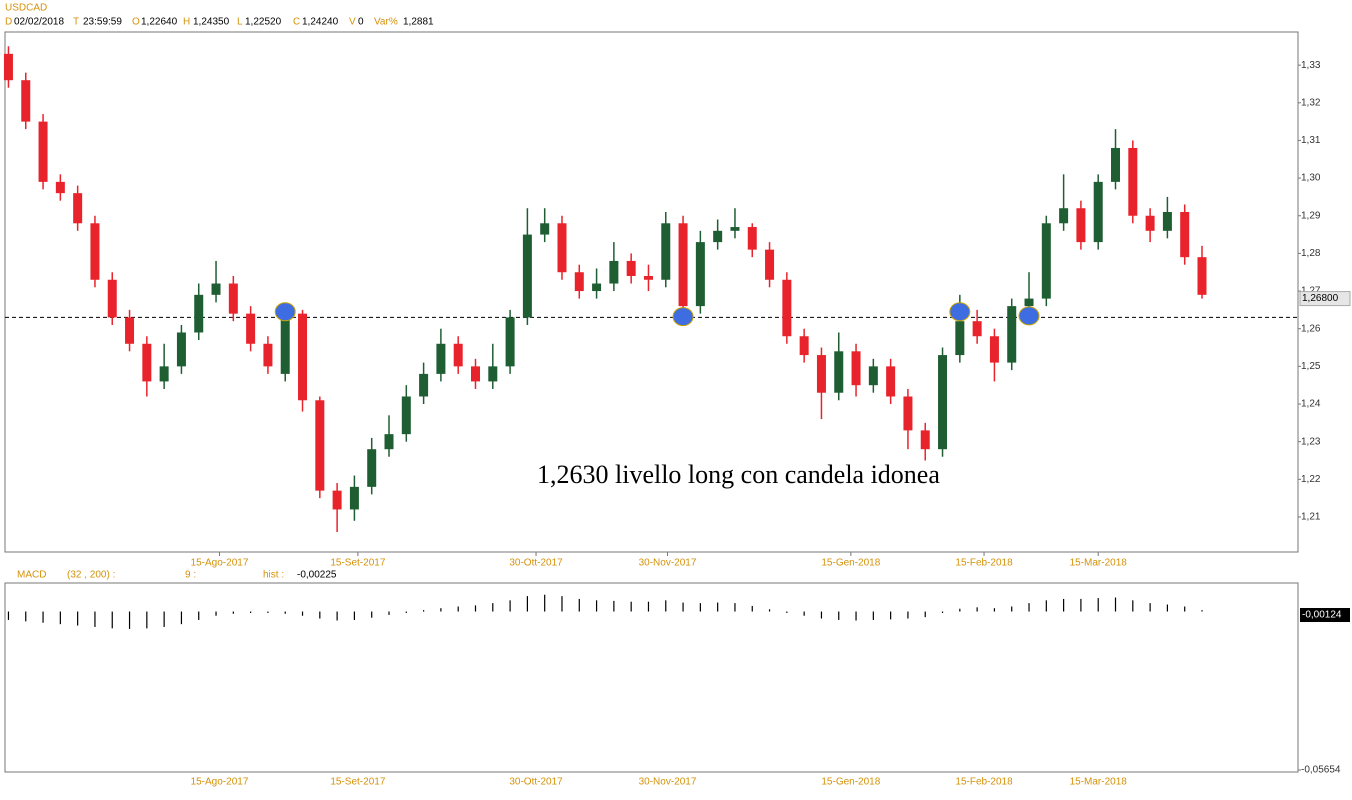 Image resolution: width=1352 pixels, height=800 pixels. What do you see at coordinates (159, 22) in the screenshot?
I see `field-value: 1,22640` at bounding box center [159, 22].